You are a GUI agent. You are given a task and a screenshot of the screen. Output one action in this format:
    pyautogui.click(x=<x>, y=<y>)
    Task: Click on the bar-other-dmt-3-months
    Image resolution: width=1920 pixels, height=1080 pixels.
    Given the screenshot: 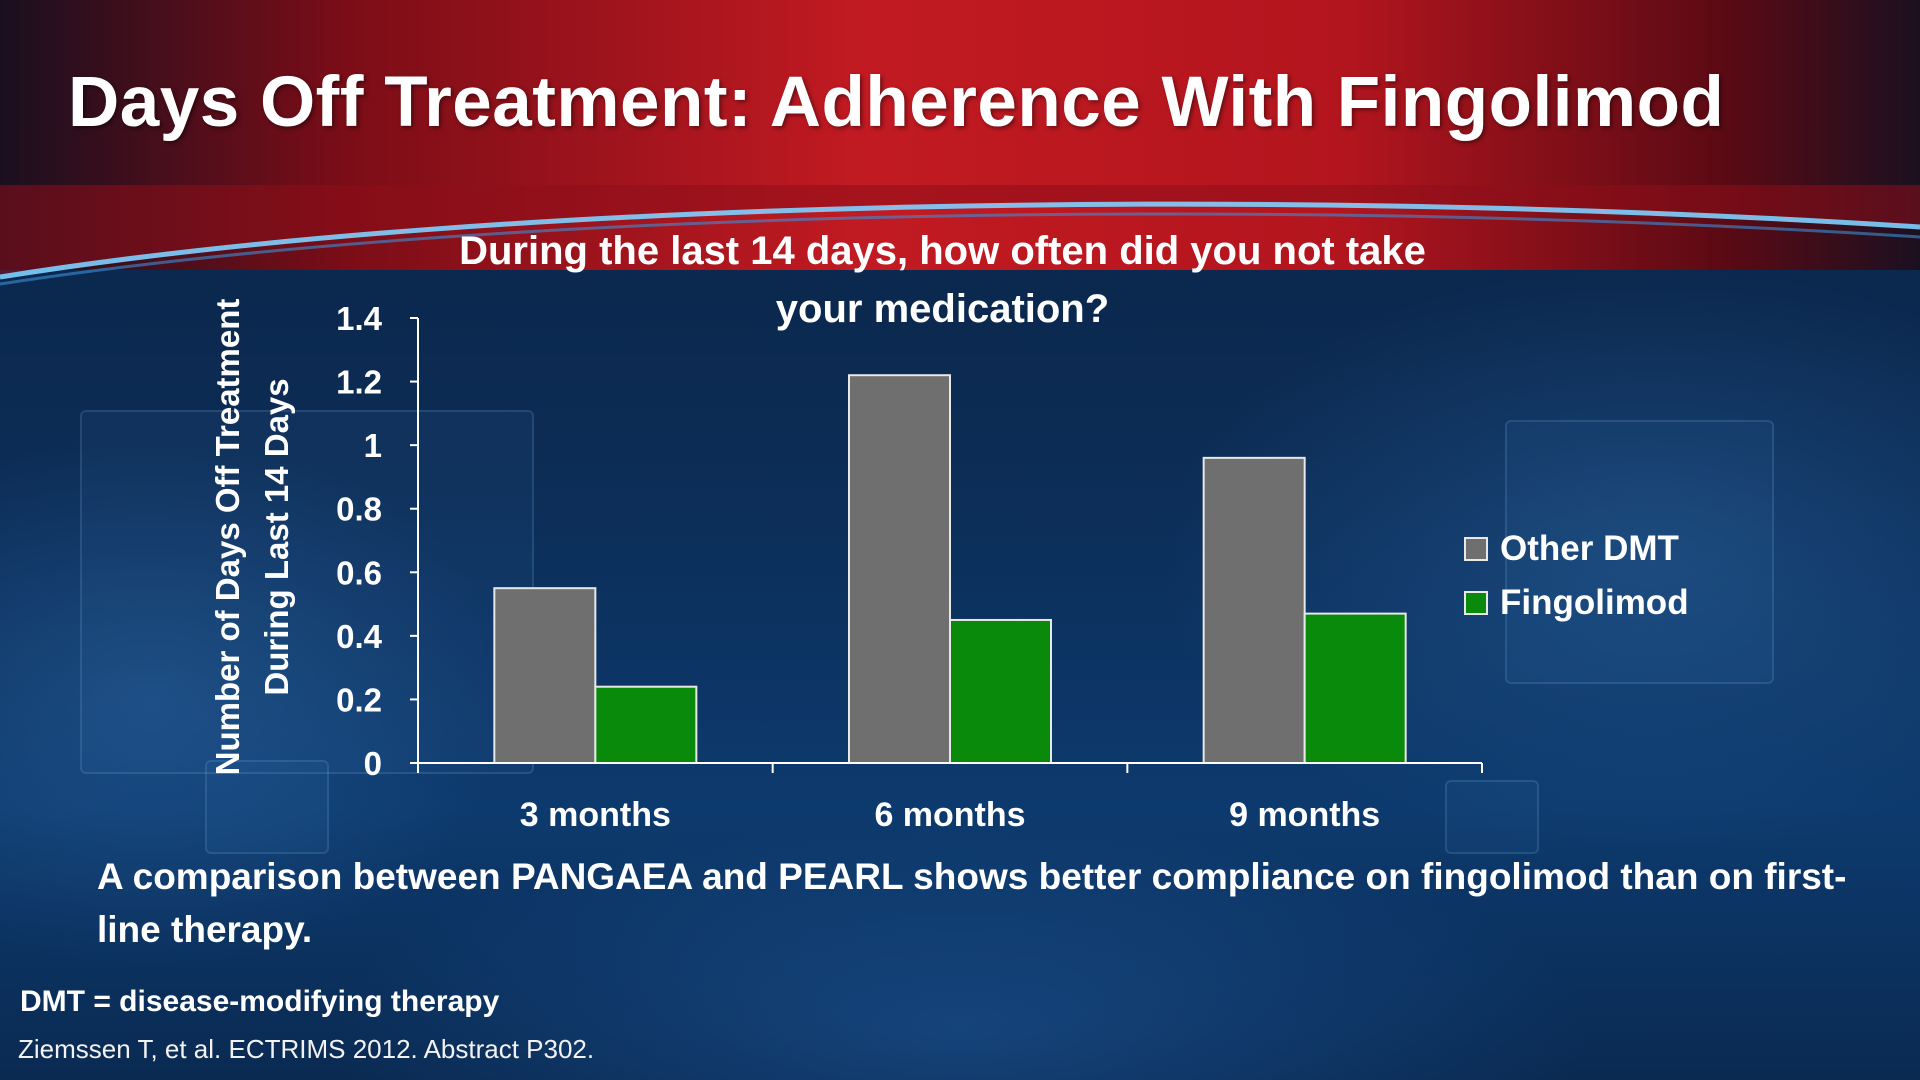 What is the action you would take?
    pyautogui.click(x=545, y=676)
    